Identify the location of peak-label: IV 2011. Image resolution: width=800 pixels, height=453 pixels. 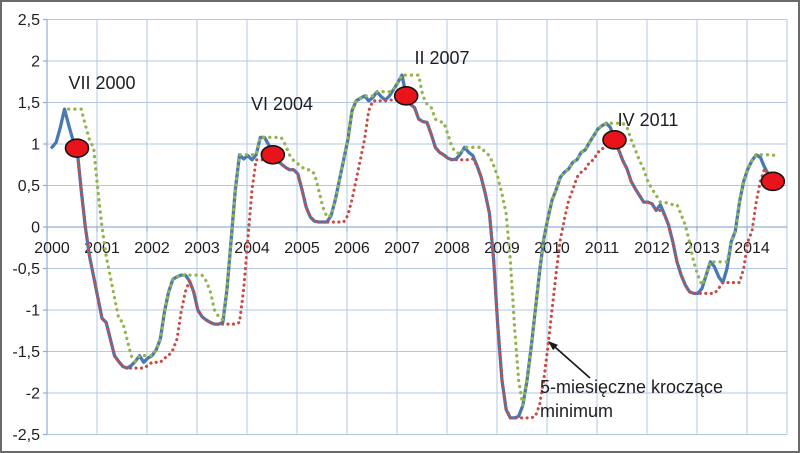
(648, 120).